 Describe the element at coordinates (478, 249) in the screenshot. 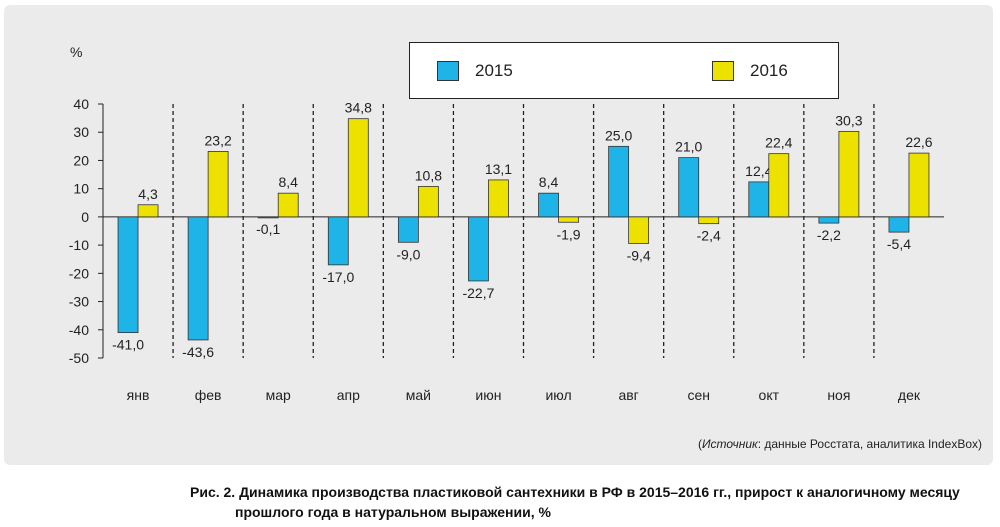

I see `bar-2015-июн` at that location.